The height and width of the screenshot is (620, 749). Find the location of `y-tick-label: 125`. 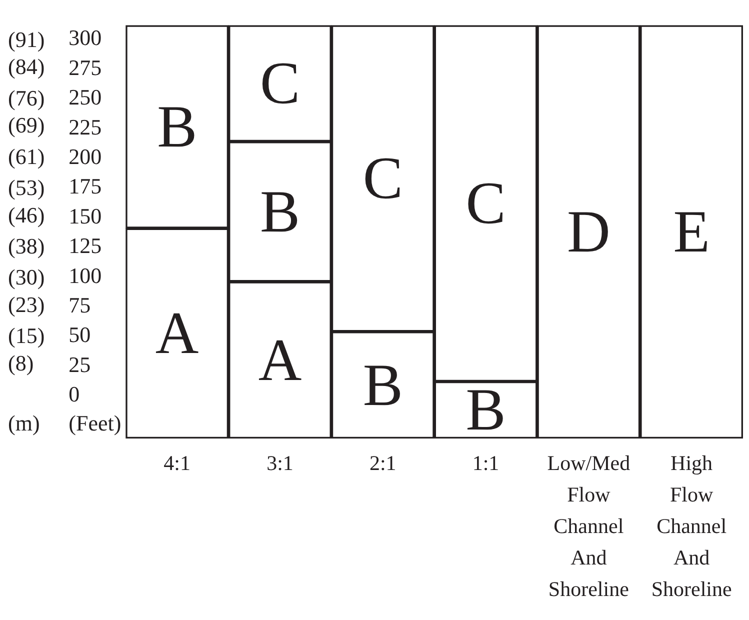

y-tick-label: 125 is located at coordinates (85, 245).